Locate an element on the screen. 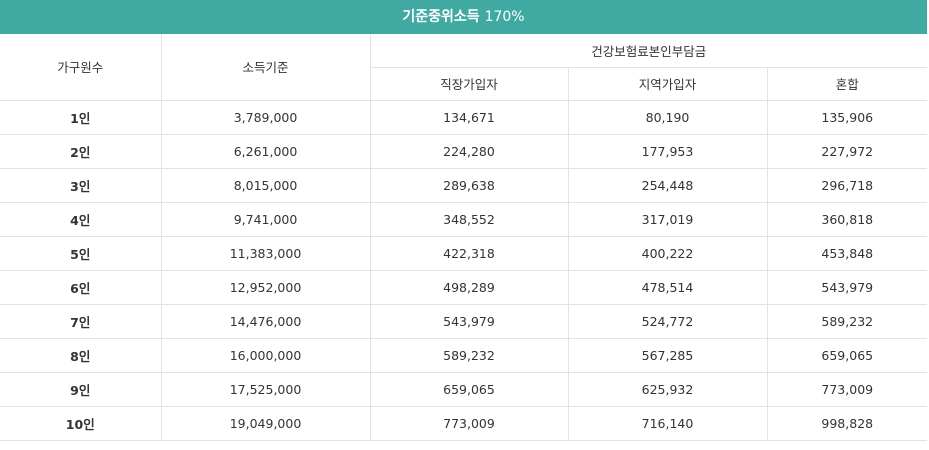 The width and height of the screenshot is (929, 450). cell-regional: 254,448 is located at coordinates (668, 185).